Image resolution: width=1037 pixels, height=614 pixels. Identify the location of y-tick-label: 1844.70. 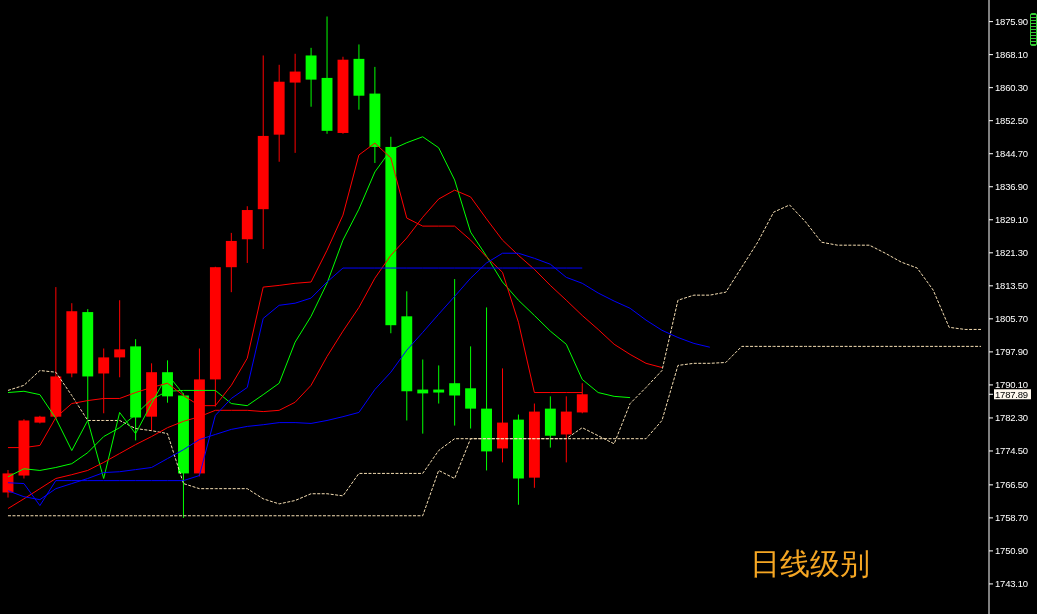
(1011, 154).